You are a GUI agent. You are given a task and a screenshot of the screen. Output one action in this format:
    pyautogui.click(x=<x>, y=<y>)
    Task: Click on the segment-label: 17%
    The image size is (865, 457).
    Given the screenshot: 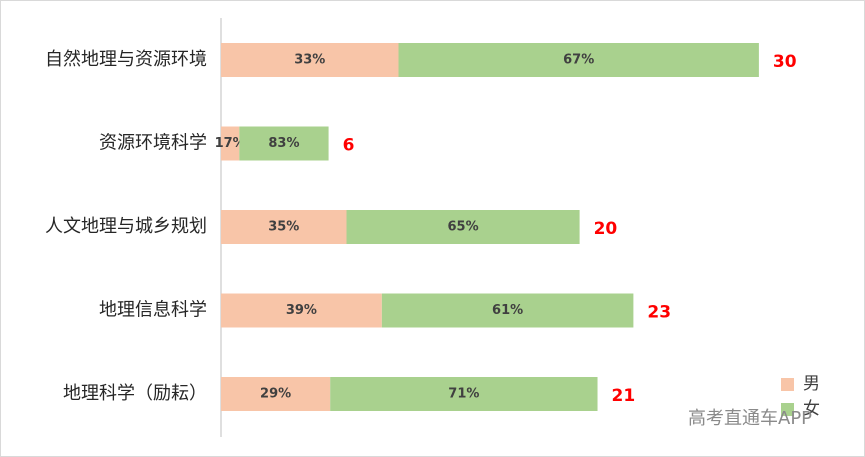 What is the action you would take?
    pyautogui.click(x=230, y=143)
    